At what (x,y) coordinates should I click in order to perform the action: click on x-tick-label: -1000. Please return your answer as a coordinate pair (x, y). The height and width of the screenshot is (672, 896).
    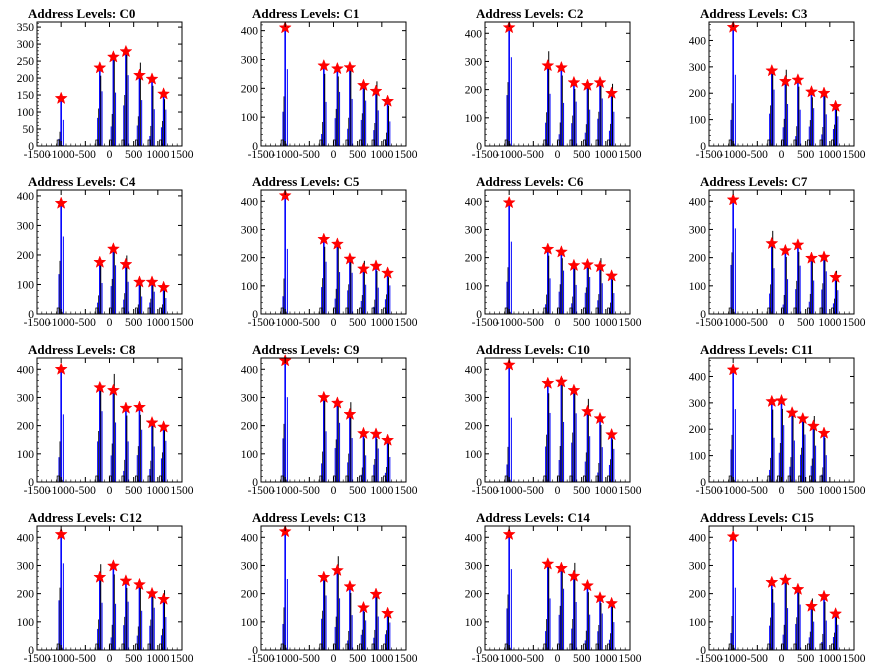
    Looking at the image, I should click on (285, 155).